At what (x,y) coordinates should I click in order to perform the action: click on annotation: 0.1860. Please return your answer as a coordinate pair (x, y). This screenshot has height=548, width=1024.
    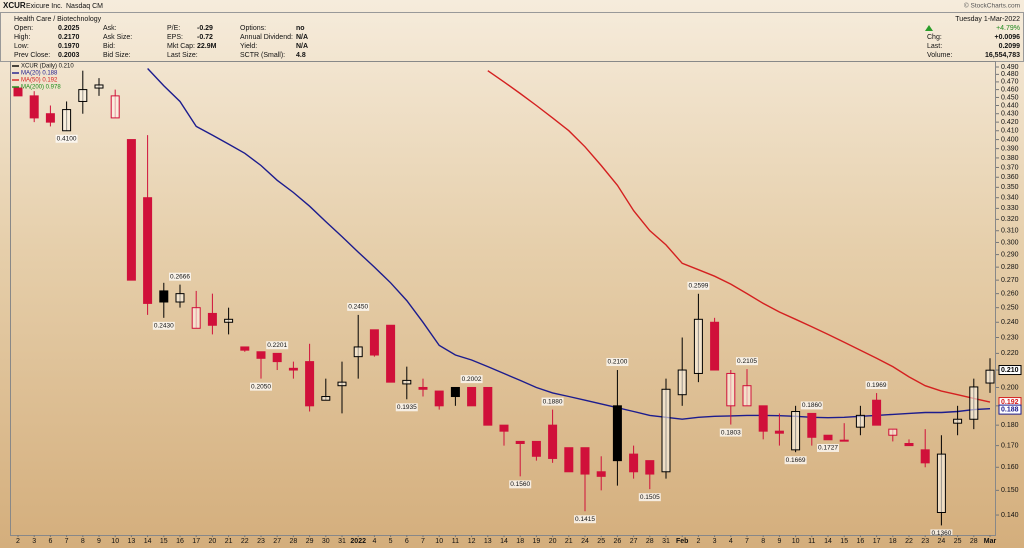
    Looking at the image, I should click on (812, 405).